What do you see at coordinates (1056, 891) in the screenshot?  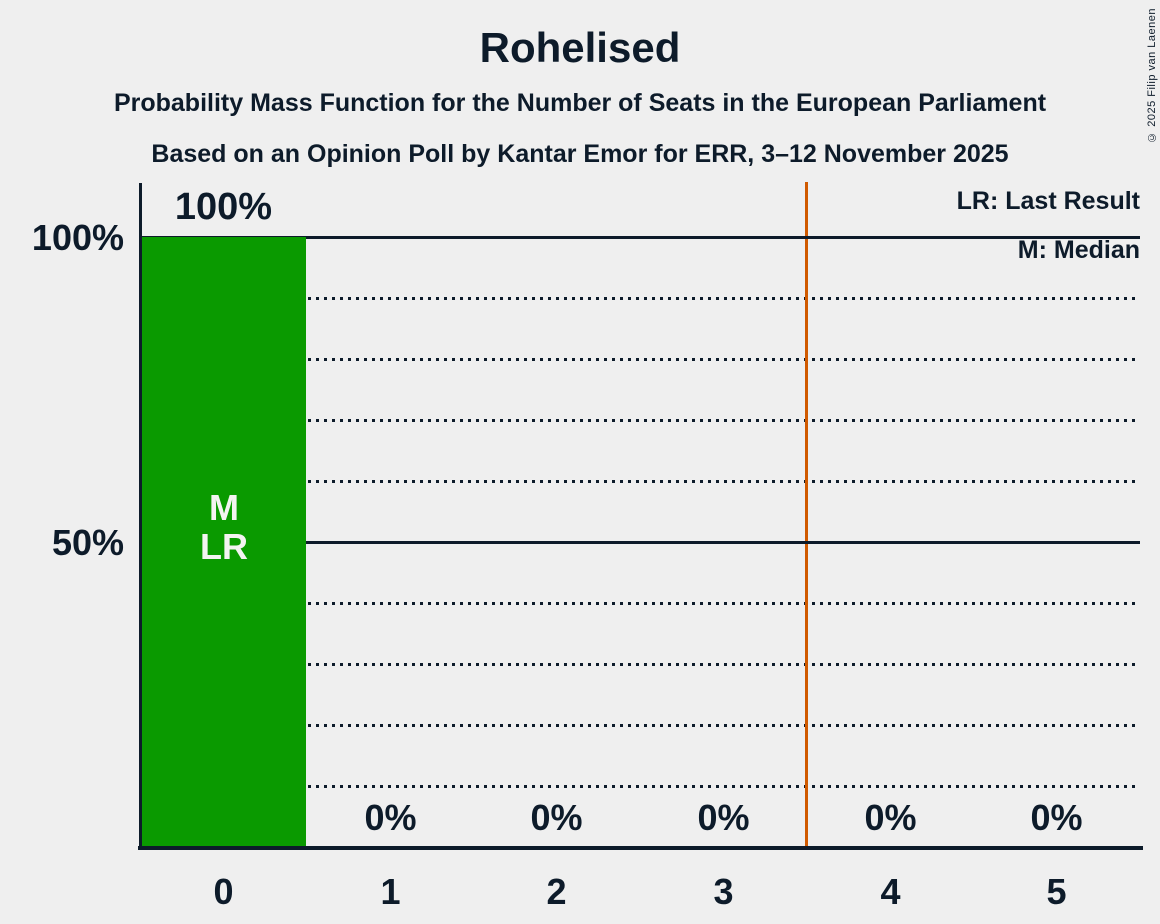 I see `x-axis-tick-5: 5` at bounding box center [1056, 891].